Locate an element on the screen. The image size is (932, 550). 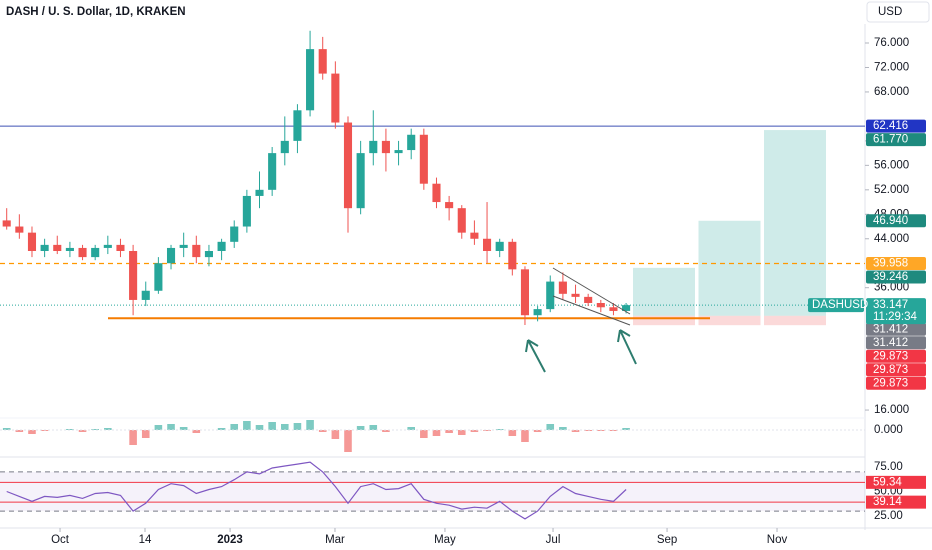
rsi-tick-label: 75.00 is located at coordinates (888, 467).